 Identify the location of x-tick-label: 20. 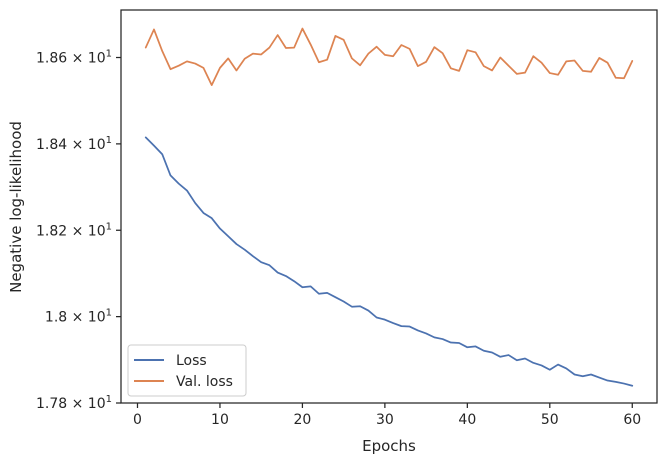
(303, 420).